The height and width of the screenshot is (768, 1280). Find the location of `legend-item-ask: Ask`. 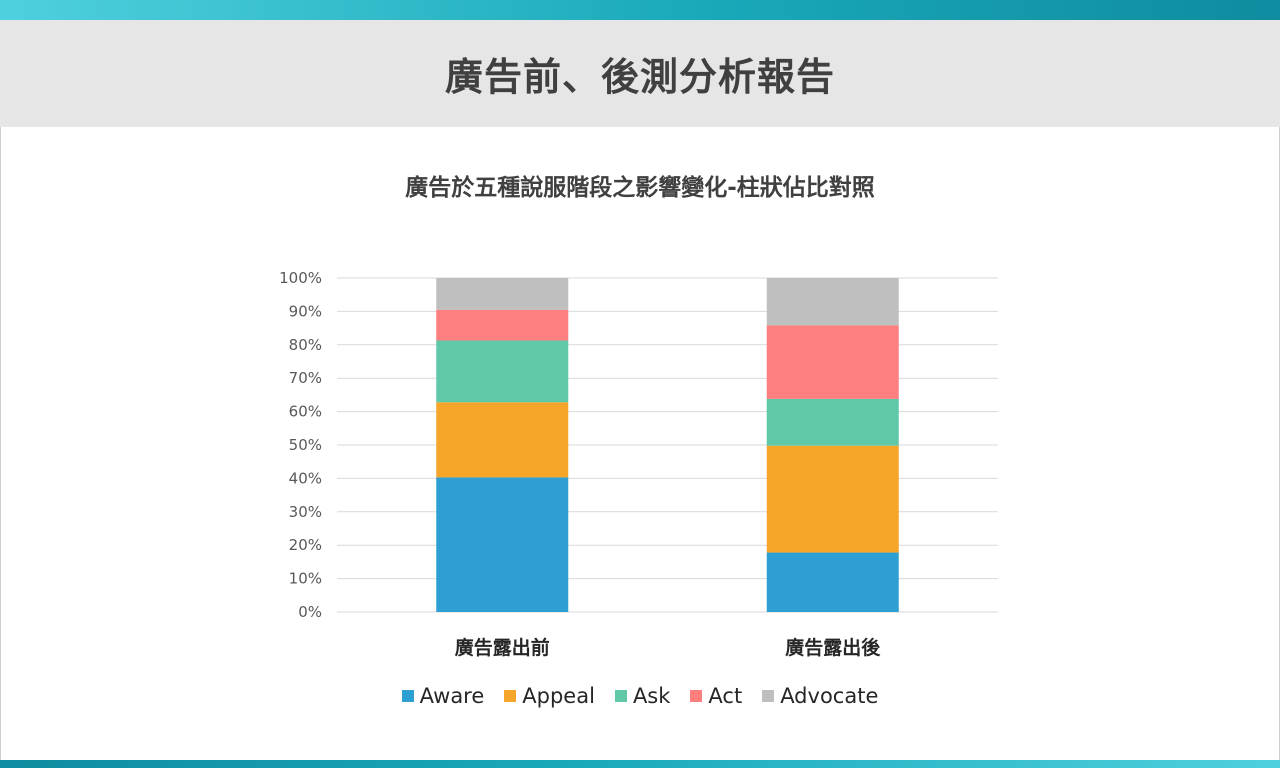

legend-item-ask: Ask is located at coordinates (642, 696).